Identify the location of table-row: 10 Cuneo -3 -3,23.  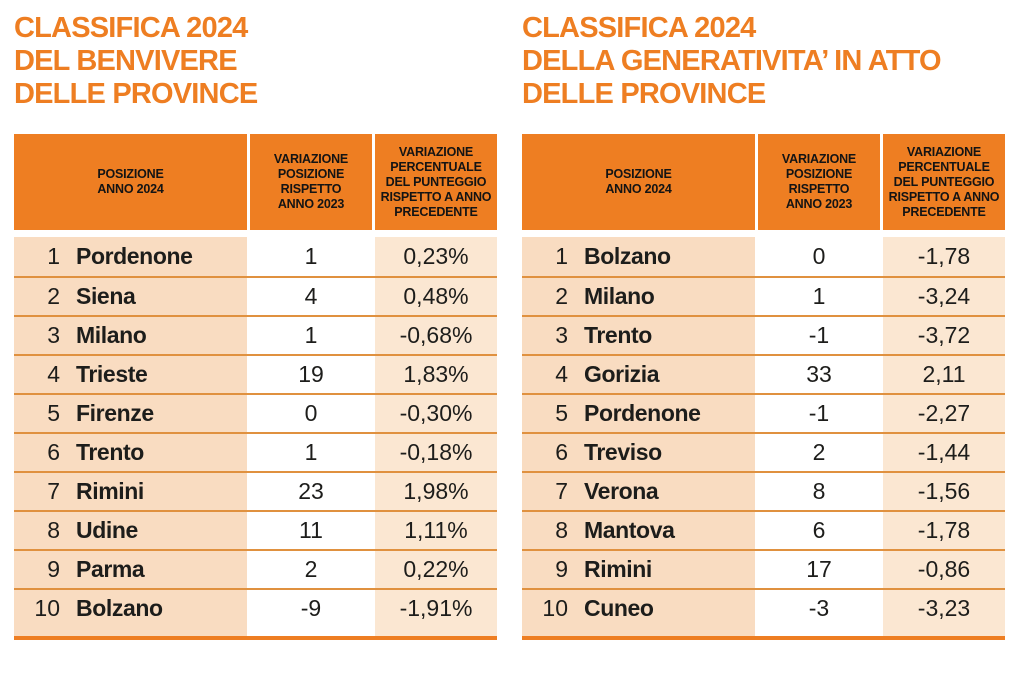
(763, 607).